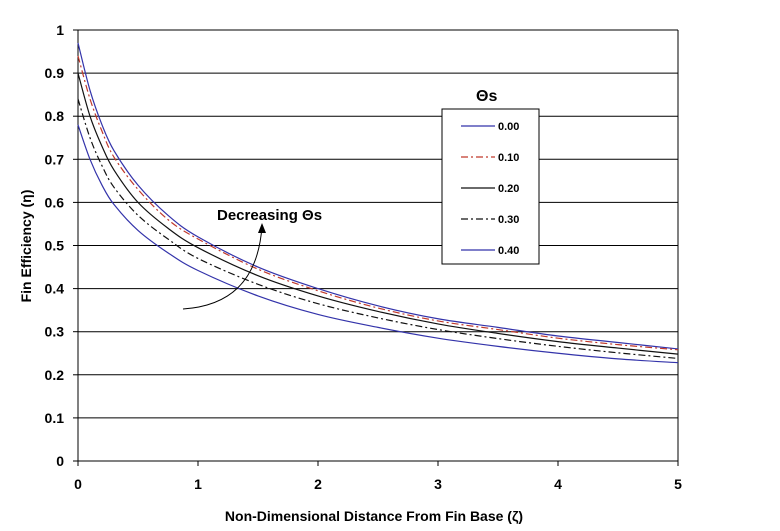 Image resolution: width=780 pixels, height=531 pixels. I want to click on x-tick-label: 2, so click(318, 484).